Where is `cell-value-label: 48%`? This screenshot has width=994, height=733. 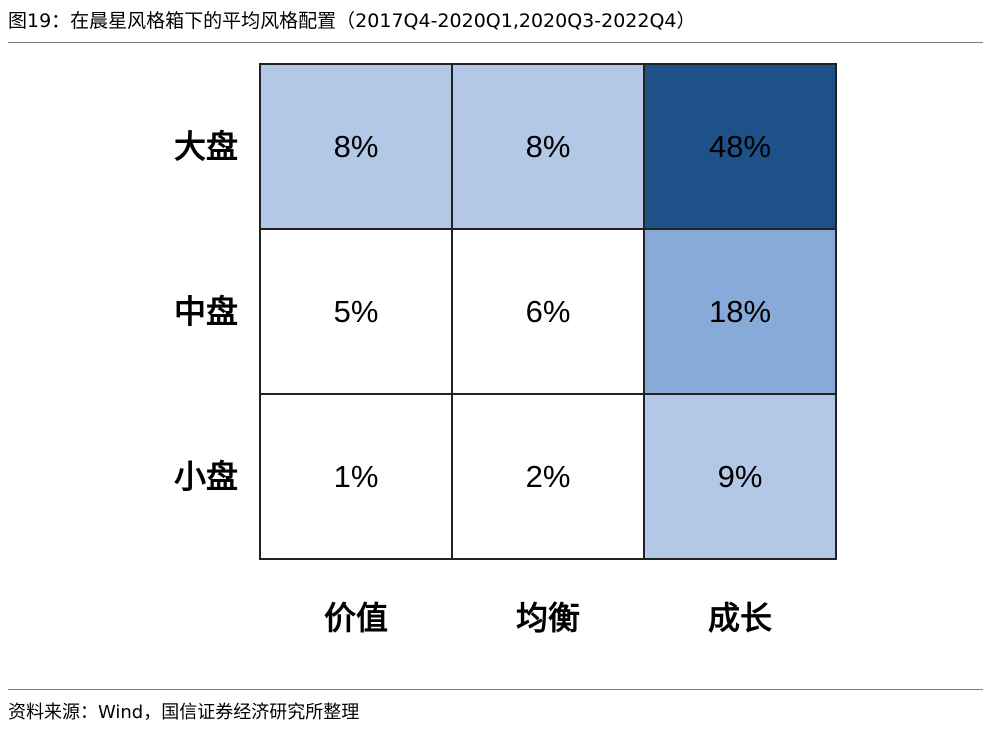 cell-value-label: 48% is located at coordinates (740, 146).